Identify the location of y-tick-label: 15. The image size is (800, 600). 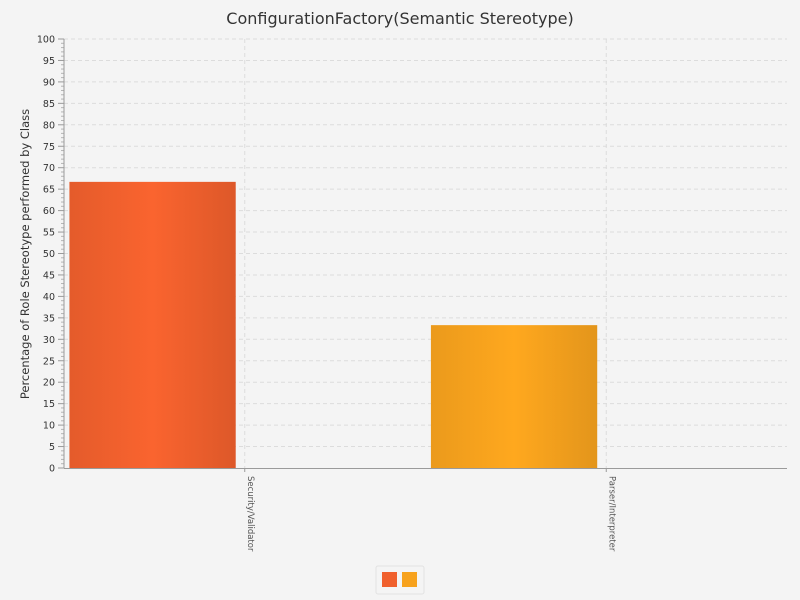
(49, 404).